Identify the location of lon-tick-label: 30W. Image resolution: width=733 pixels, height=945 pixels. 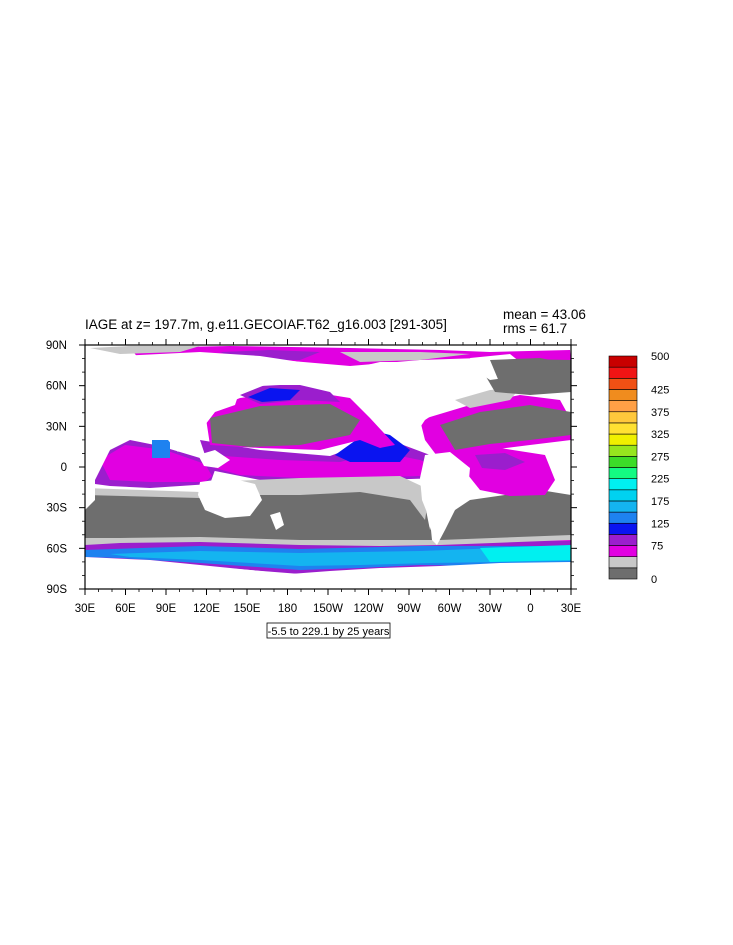
(490, 609).